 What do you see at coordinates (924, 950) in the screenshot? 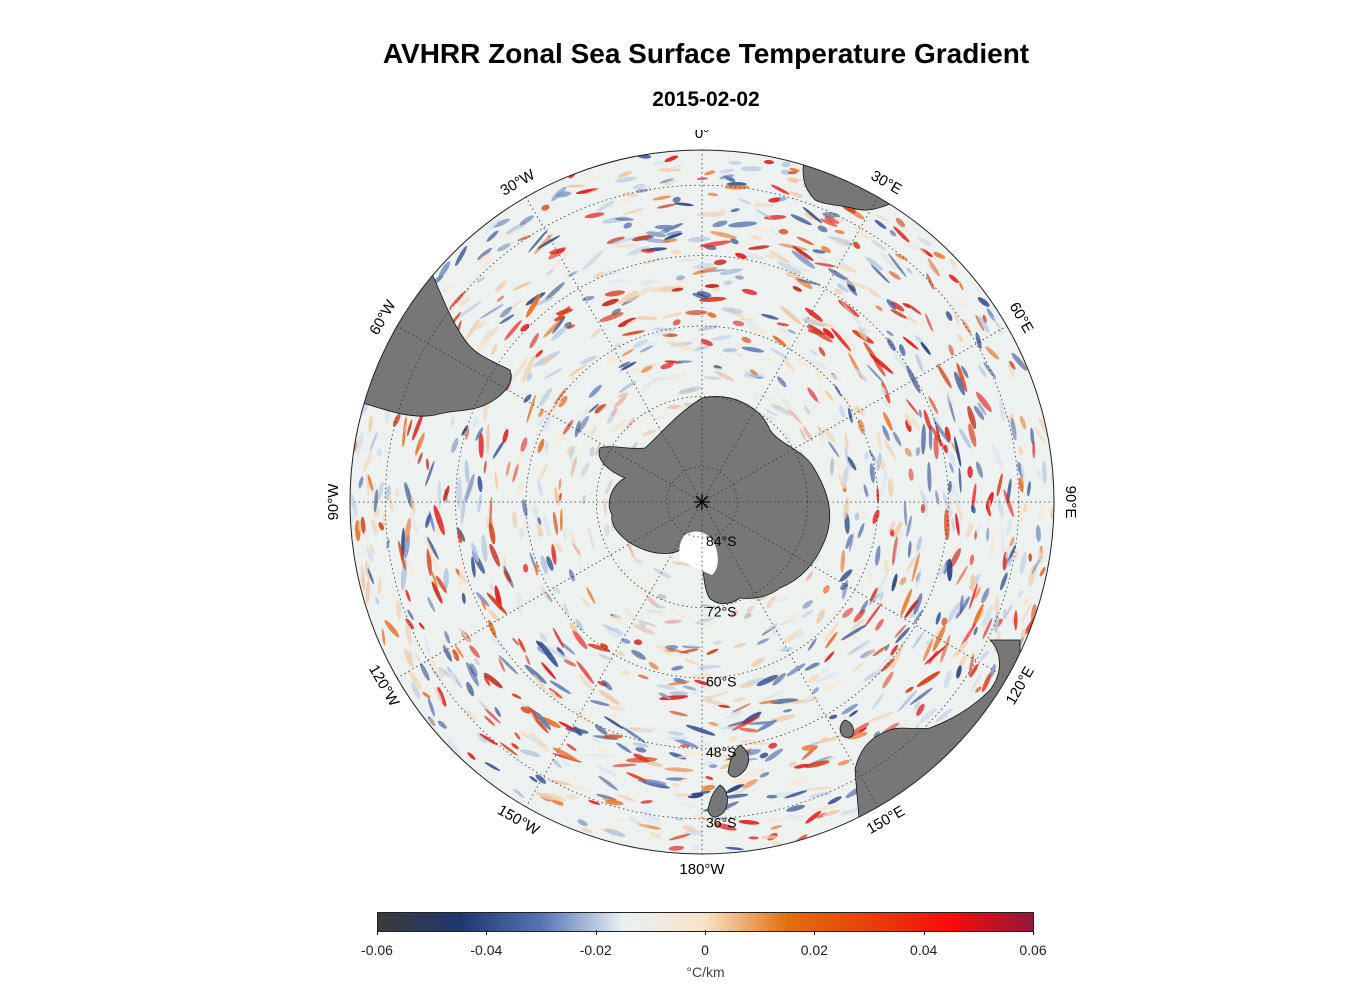
I see `colorbar-tick-label: 0.04` at bounding box center [924, 950].